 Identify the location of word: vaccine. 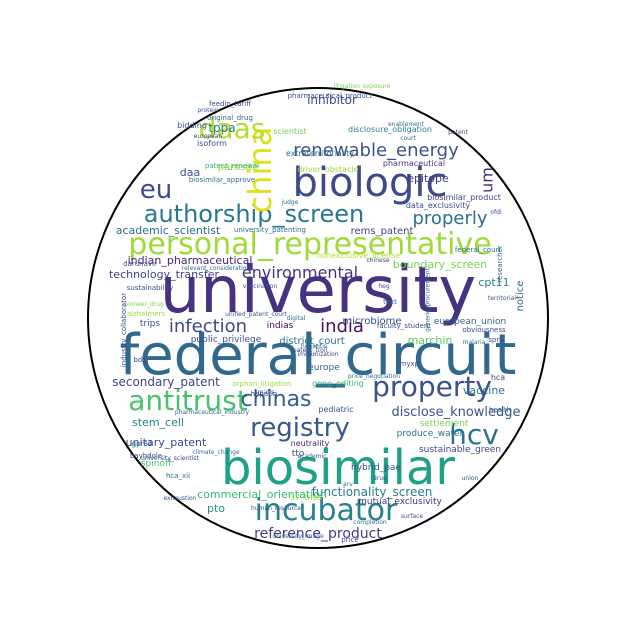
(484, 390).